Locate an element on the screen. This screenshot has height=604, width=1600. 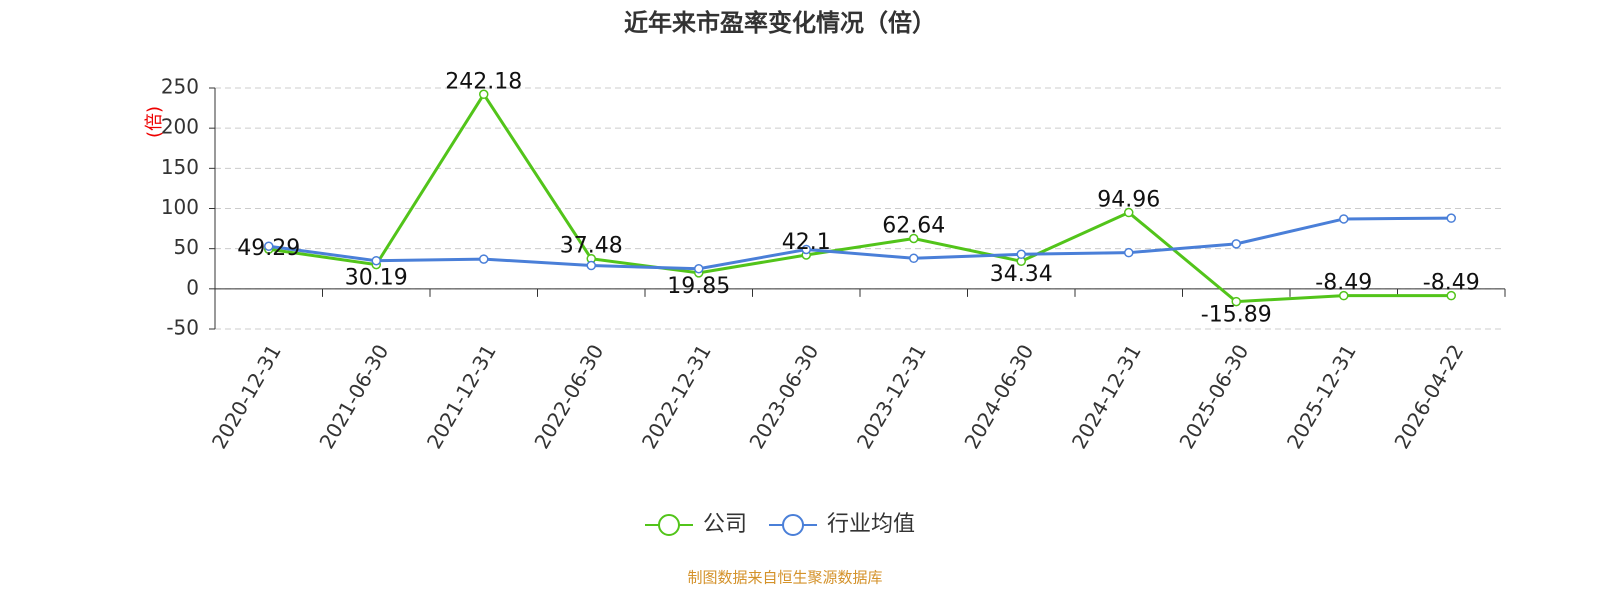
chart-title: 近年来市盈率变化情况（倍） is located at coordinates (780, 23).